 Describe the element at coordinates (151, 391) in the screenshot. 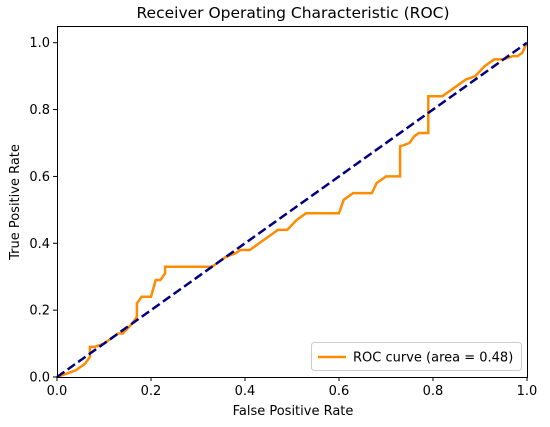

I see `x-tick-label: 0.2` at that location.